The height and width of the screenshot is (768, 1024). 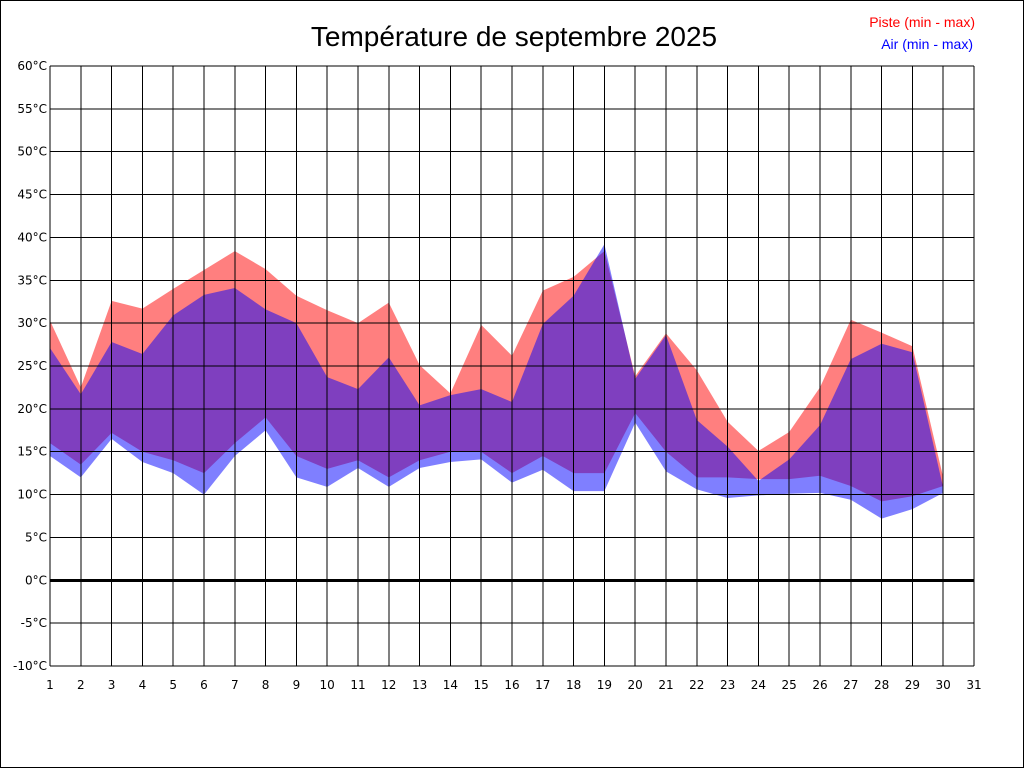 I want to click on x-tick-label: 23, so click(x=727, y=685).